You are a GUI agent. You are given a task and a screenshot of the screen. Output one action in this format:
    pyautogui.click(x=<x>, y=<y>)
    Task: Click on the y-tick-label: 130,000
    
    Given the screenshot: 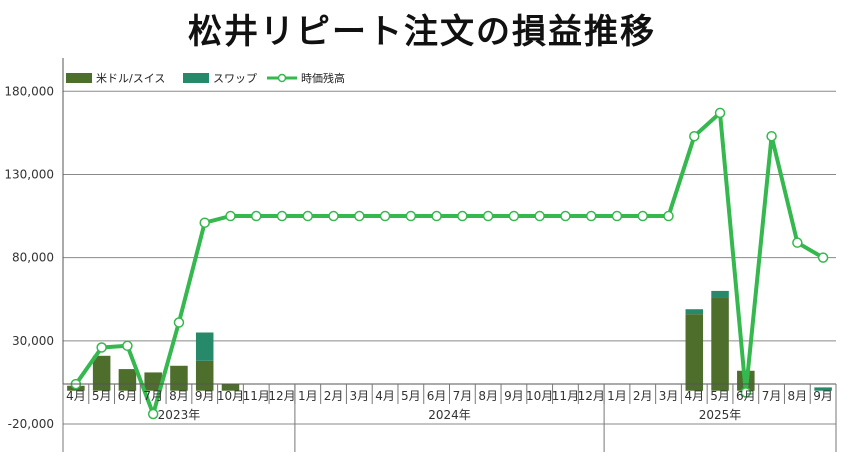 What is the action you would take?
    pyautogui.click(x=29, y=174)
    